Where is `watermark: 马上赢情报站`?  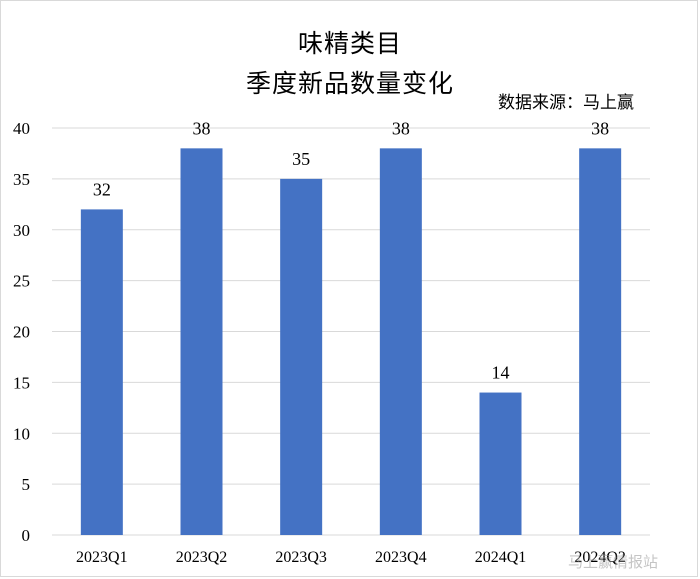 watermark: 马上赢情报站 is located at coordinates (613, 562).